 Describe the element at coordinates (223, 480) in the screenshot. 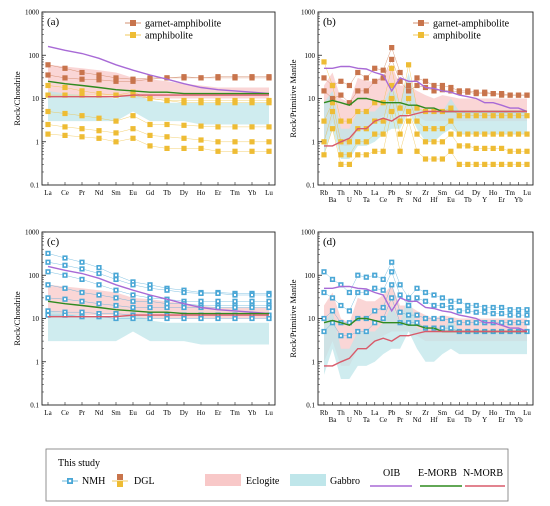

I see `legend-eclogite-swatch` at that location.